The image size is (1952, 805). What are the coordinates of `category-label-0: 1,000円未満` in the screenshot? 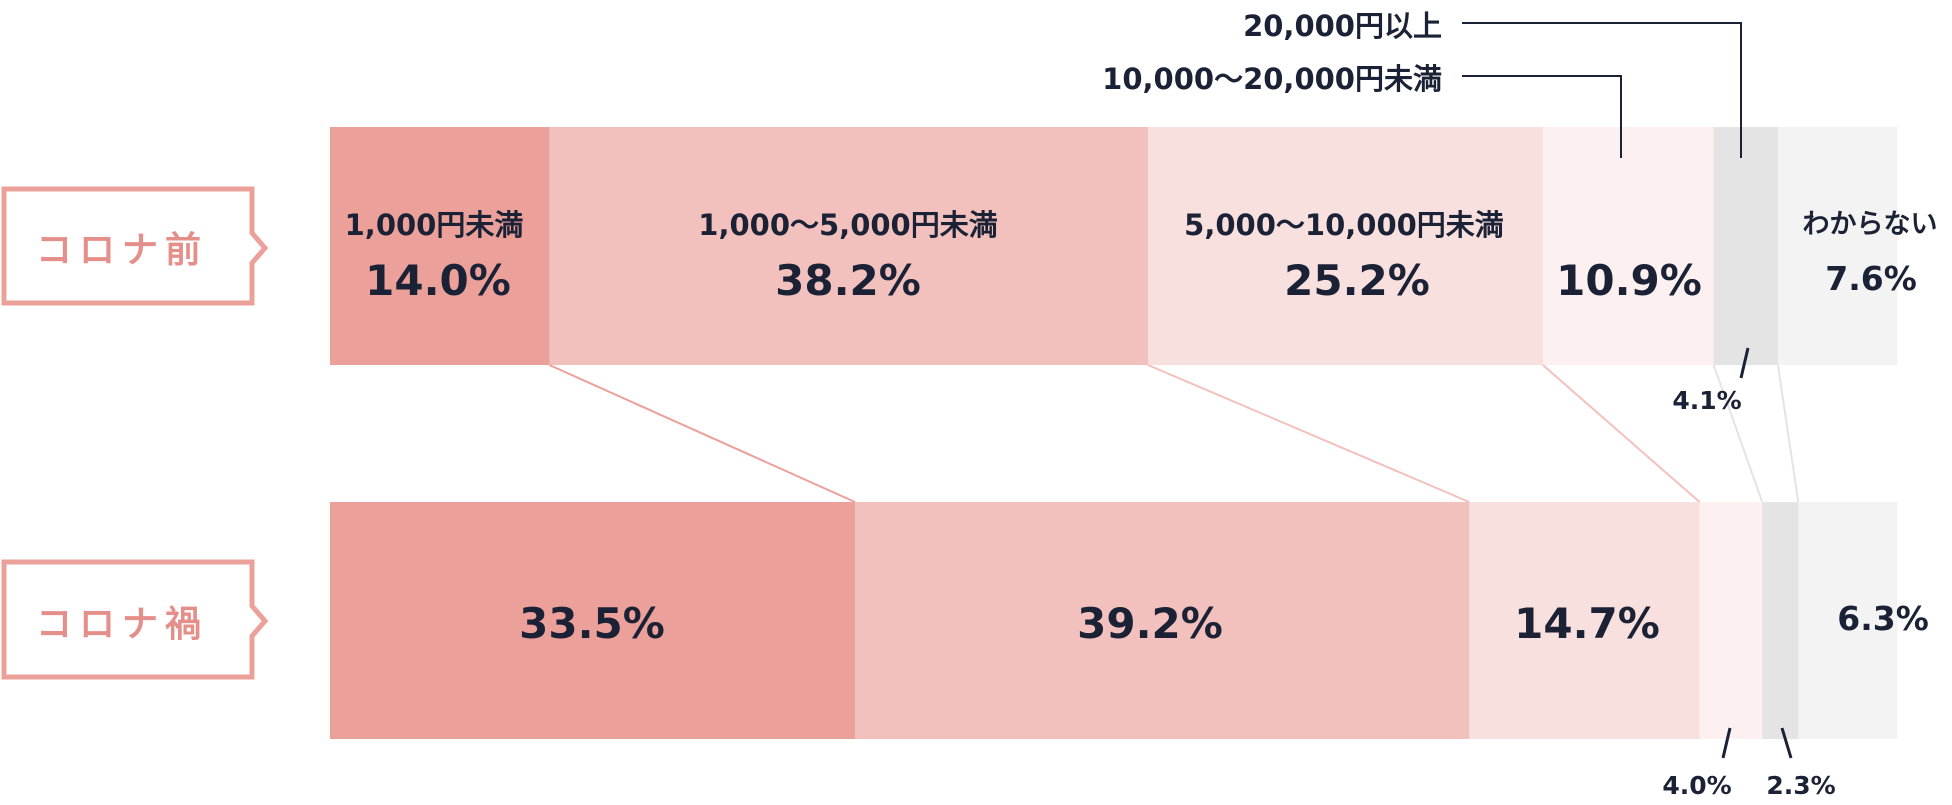 It's located at (434, 225).